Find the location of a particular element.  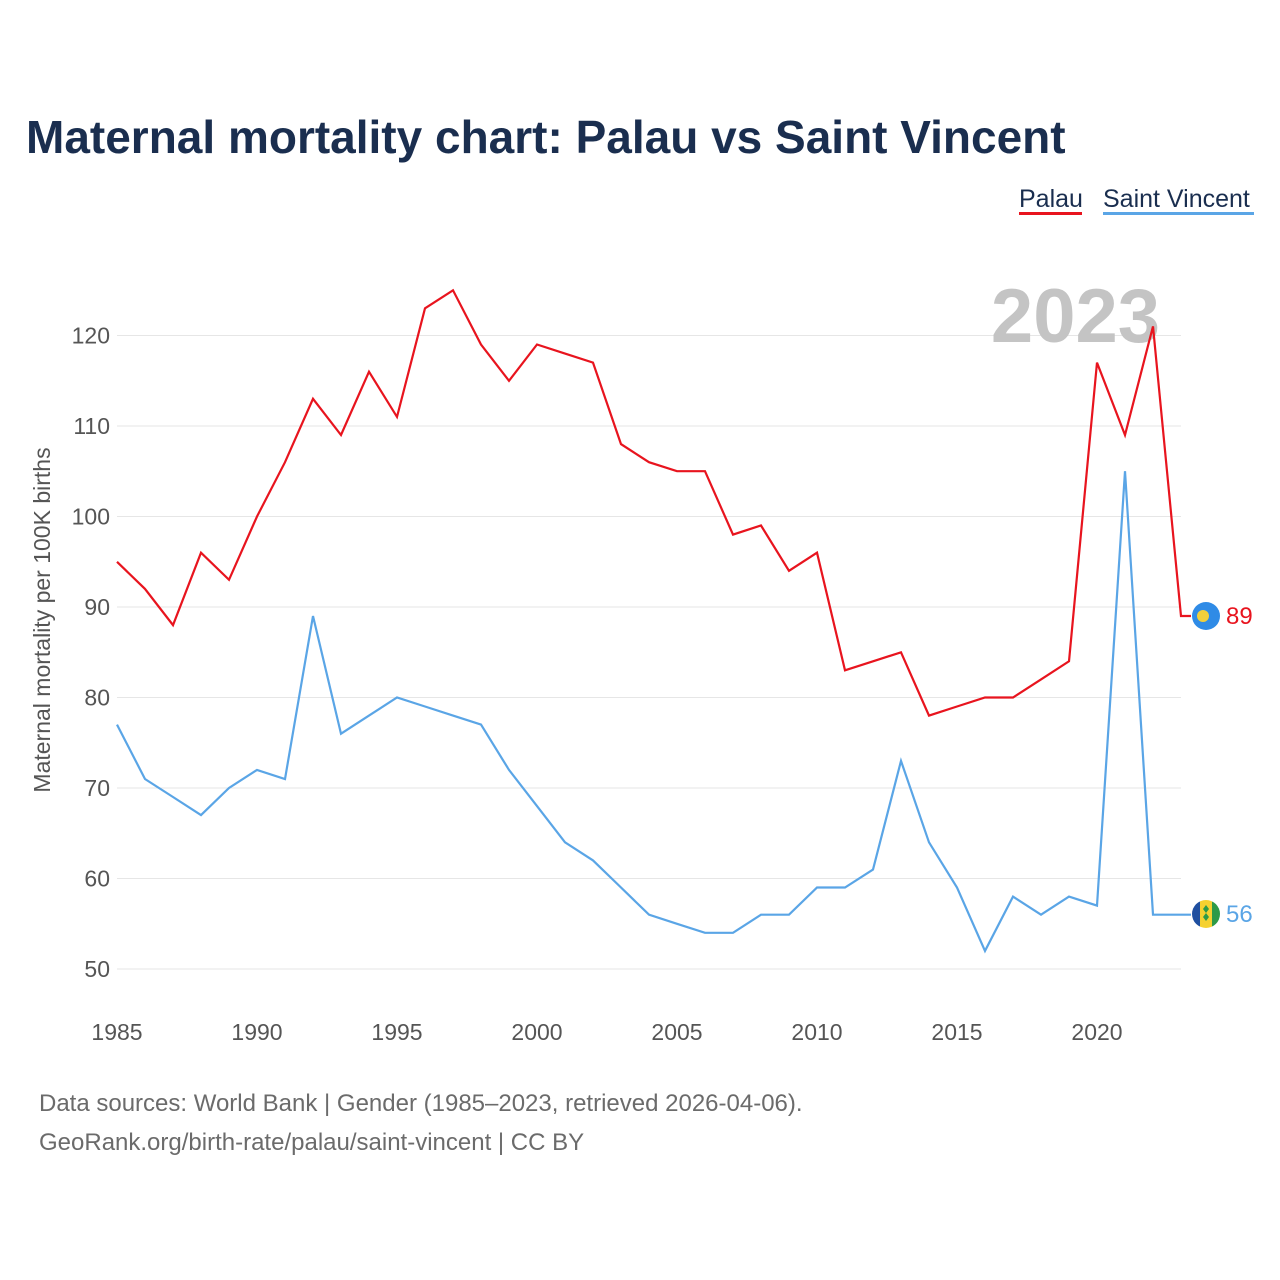

y-axis-label: Maternal mortality per 100K births is located at coordinates (42, 619).